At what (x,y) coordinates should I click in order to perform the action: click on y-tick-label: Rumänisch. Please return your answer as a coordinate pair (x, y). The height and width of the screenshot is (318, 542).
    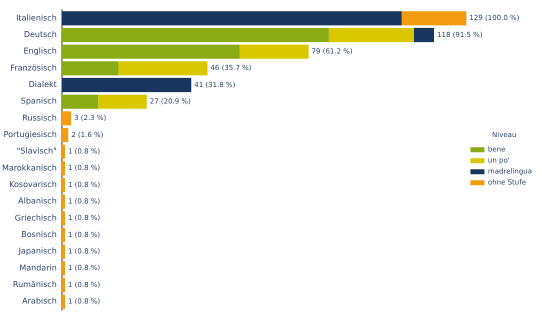
    Looking at the image, I should click on (34, 285).